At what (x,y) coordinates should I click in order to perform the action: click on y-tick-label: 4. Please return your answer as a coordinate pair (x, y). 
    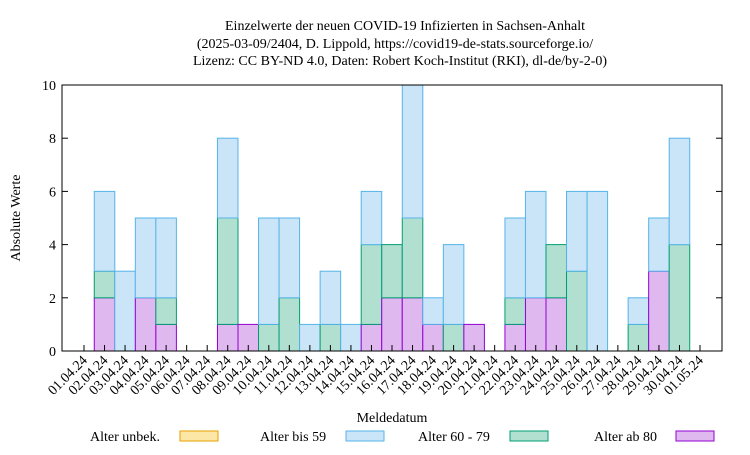
    Looking at the image, I should click on (52, 246).